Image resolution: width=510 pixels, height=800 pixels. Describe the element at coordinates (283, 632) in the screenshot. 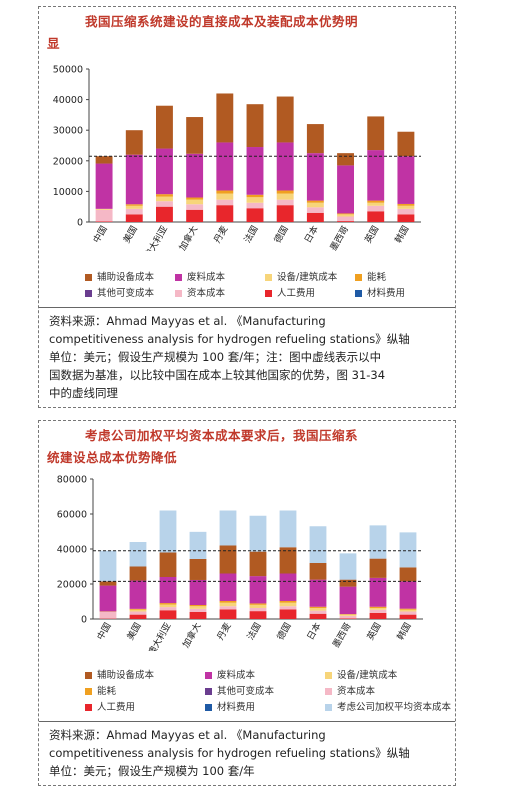

I see `x-tick-label: 德国` at that location.